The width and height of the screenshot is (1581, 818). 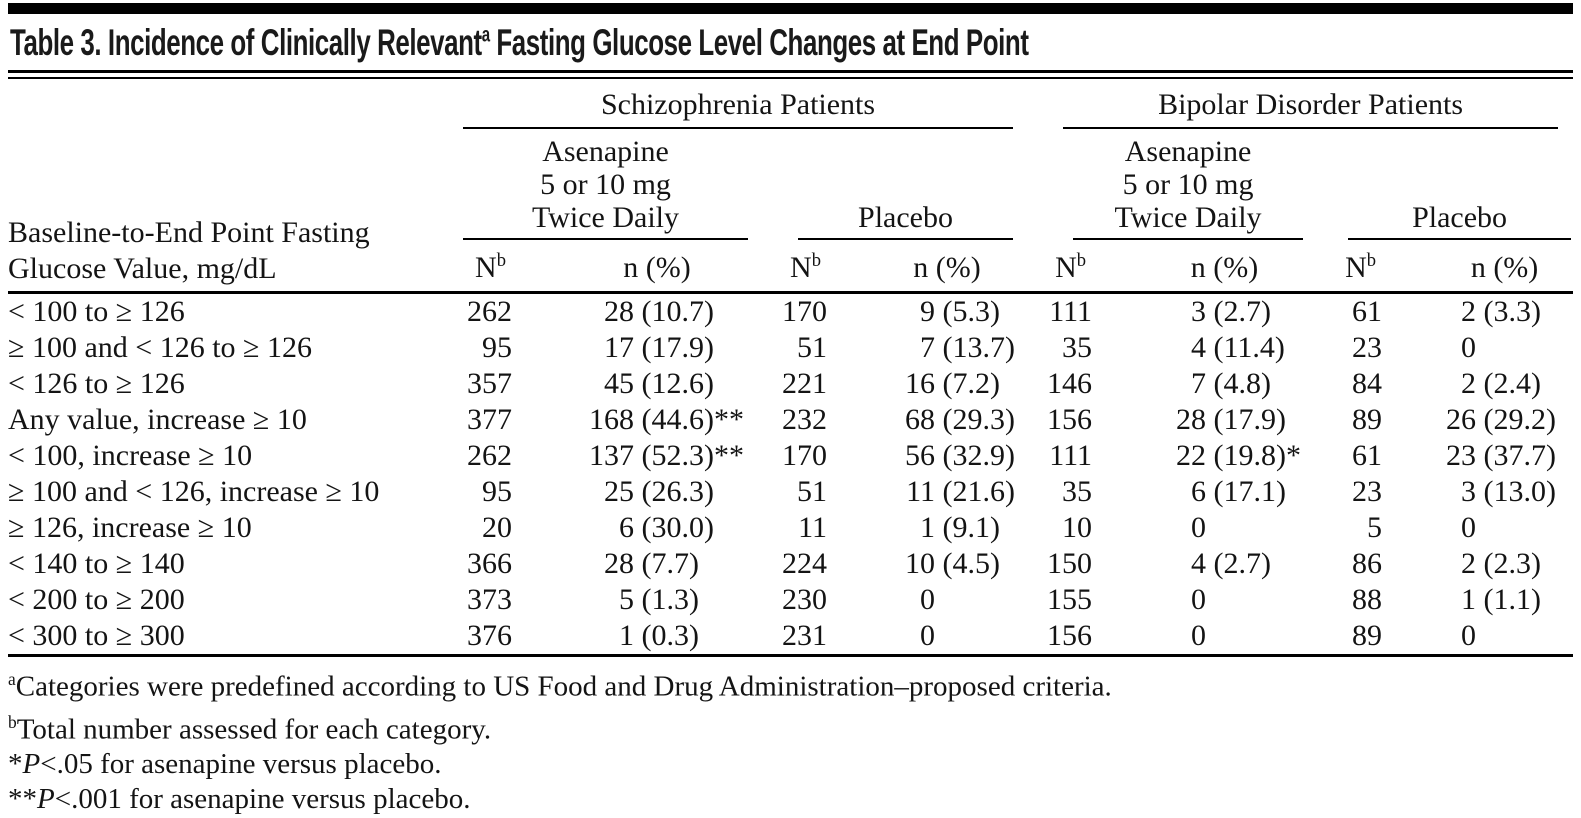 What do you see at coordinates (626, 599) in the screenshot?
I see `count-value: 5` at bounding box center [626, 599].